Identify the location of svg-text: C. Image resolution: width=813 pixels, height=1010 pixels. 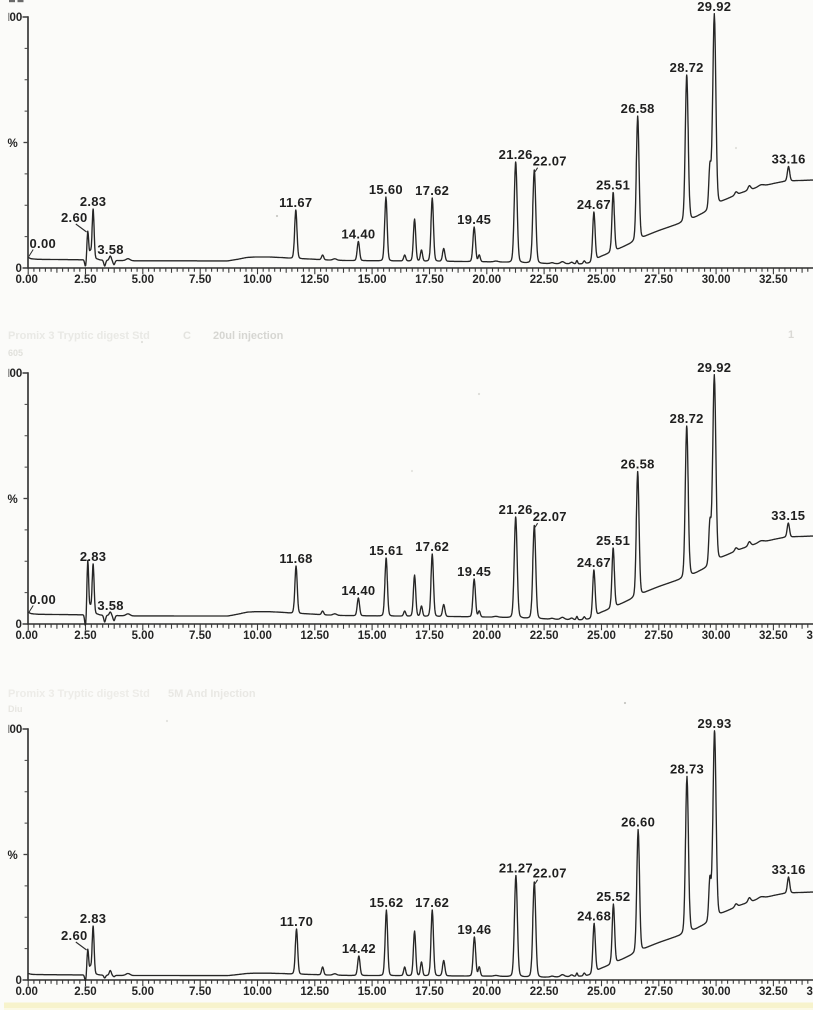
(187, 336).